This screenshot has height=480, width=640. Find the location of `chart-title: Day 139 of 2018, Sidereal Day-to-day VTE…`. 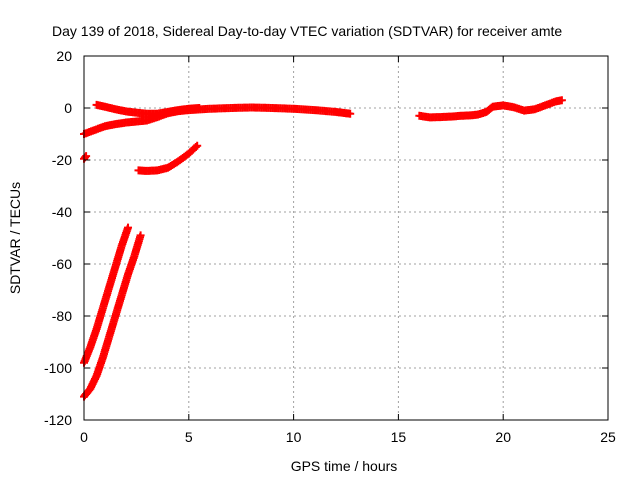

chart-title: Day 139 of 2018, Sidereal Day-to-day VTE… is located at coordinates (307, 31).